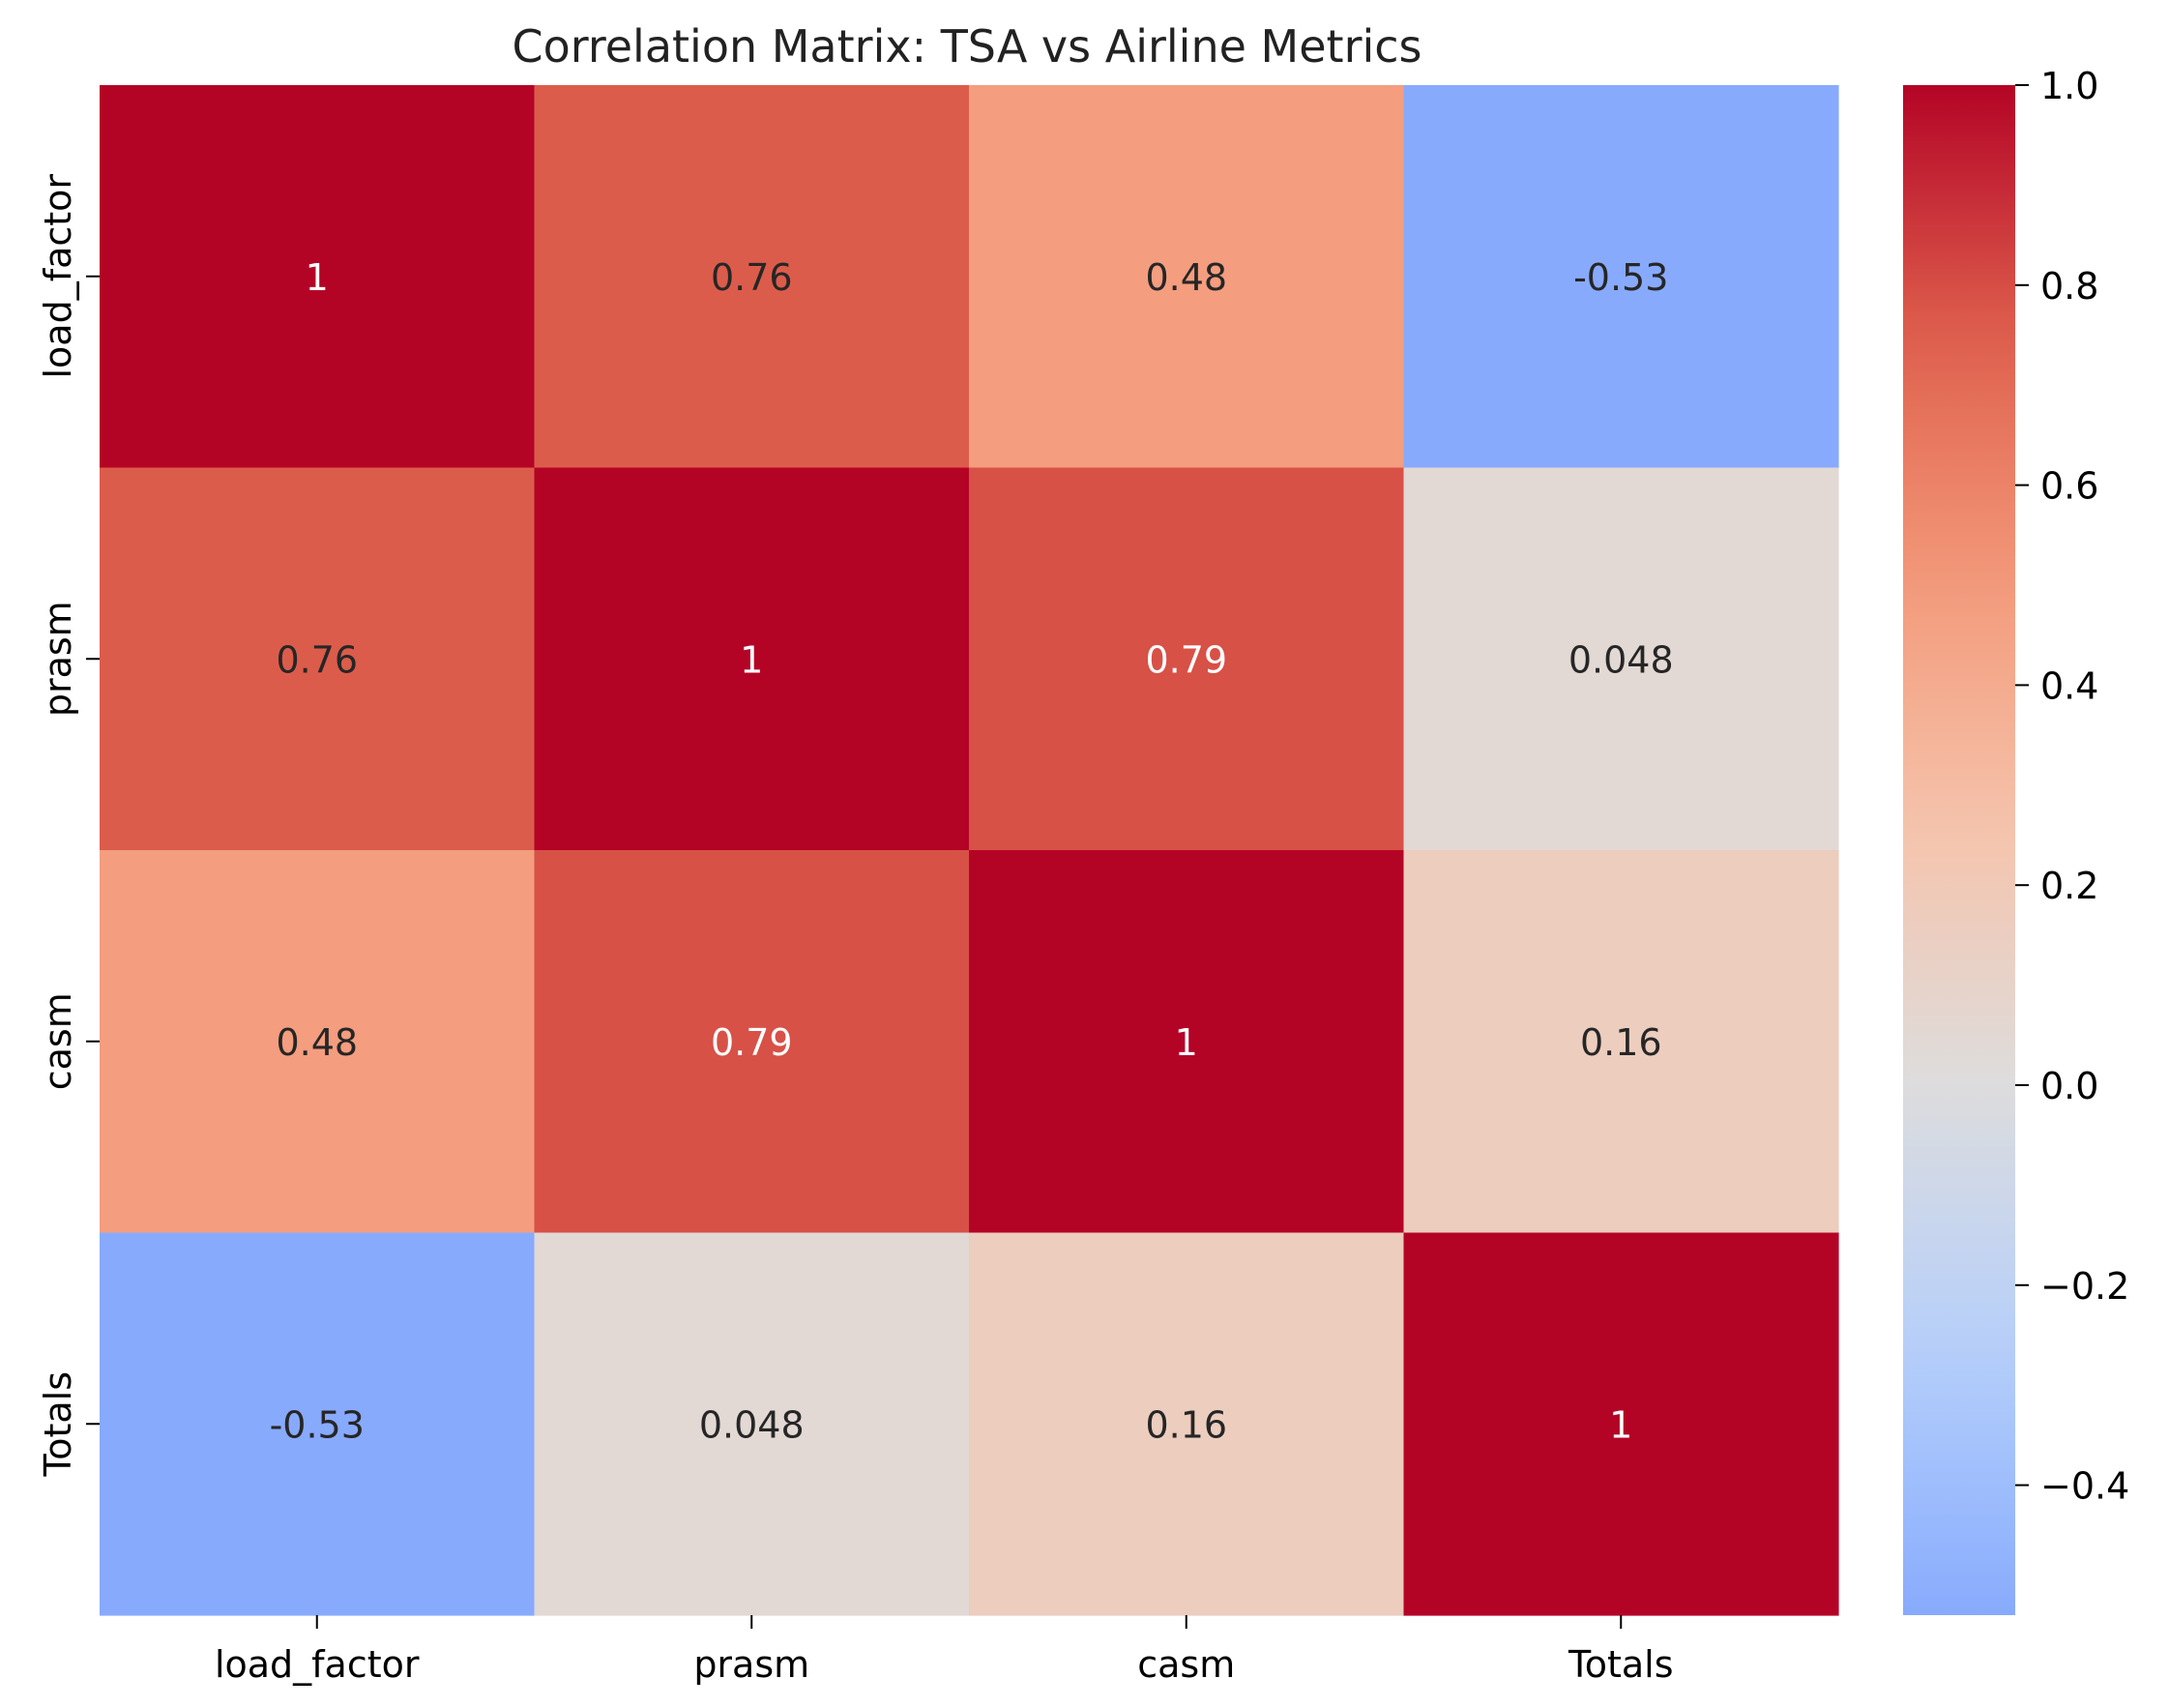 The width and height of the screenshot is (2169, 1708). What do you see at coordinates (944, 1650) in the screenshot?
I see `x-axis: load_factor prasm casm Totals` at bounding box center [944, 1650].